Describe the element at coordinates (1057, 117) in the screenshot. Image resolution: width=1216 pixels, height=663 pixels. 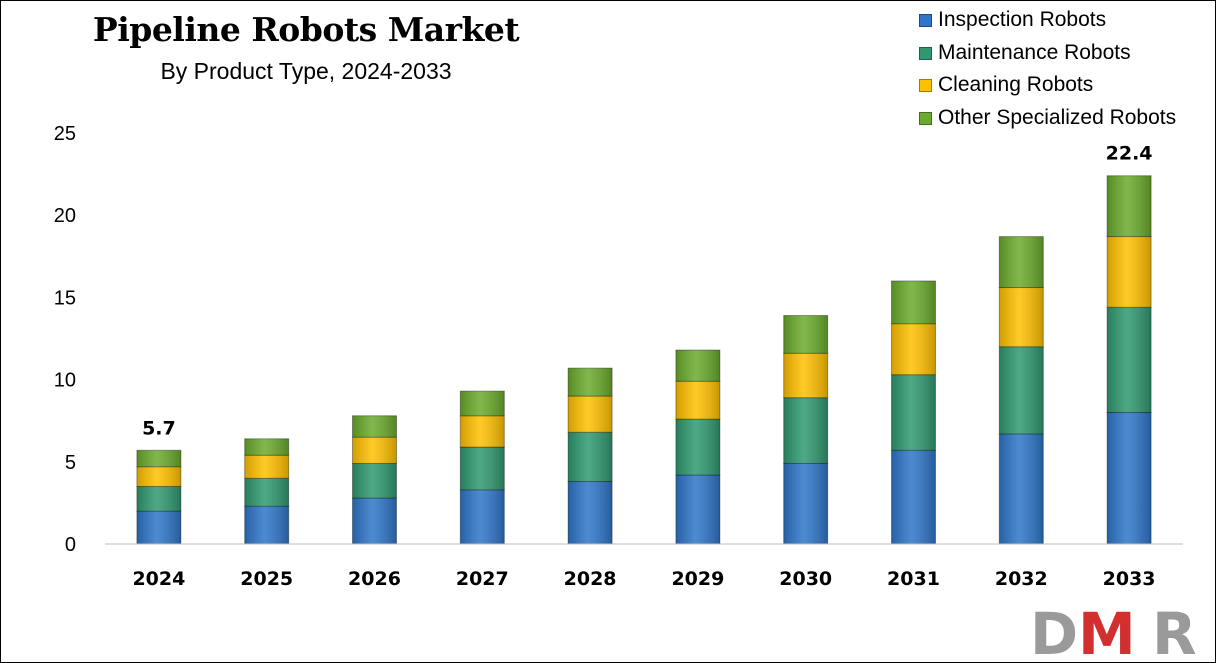
I see `legend-label-other: Other Specialized Robots` at that location.